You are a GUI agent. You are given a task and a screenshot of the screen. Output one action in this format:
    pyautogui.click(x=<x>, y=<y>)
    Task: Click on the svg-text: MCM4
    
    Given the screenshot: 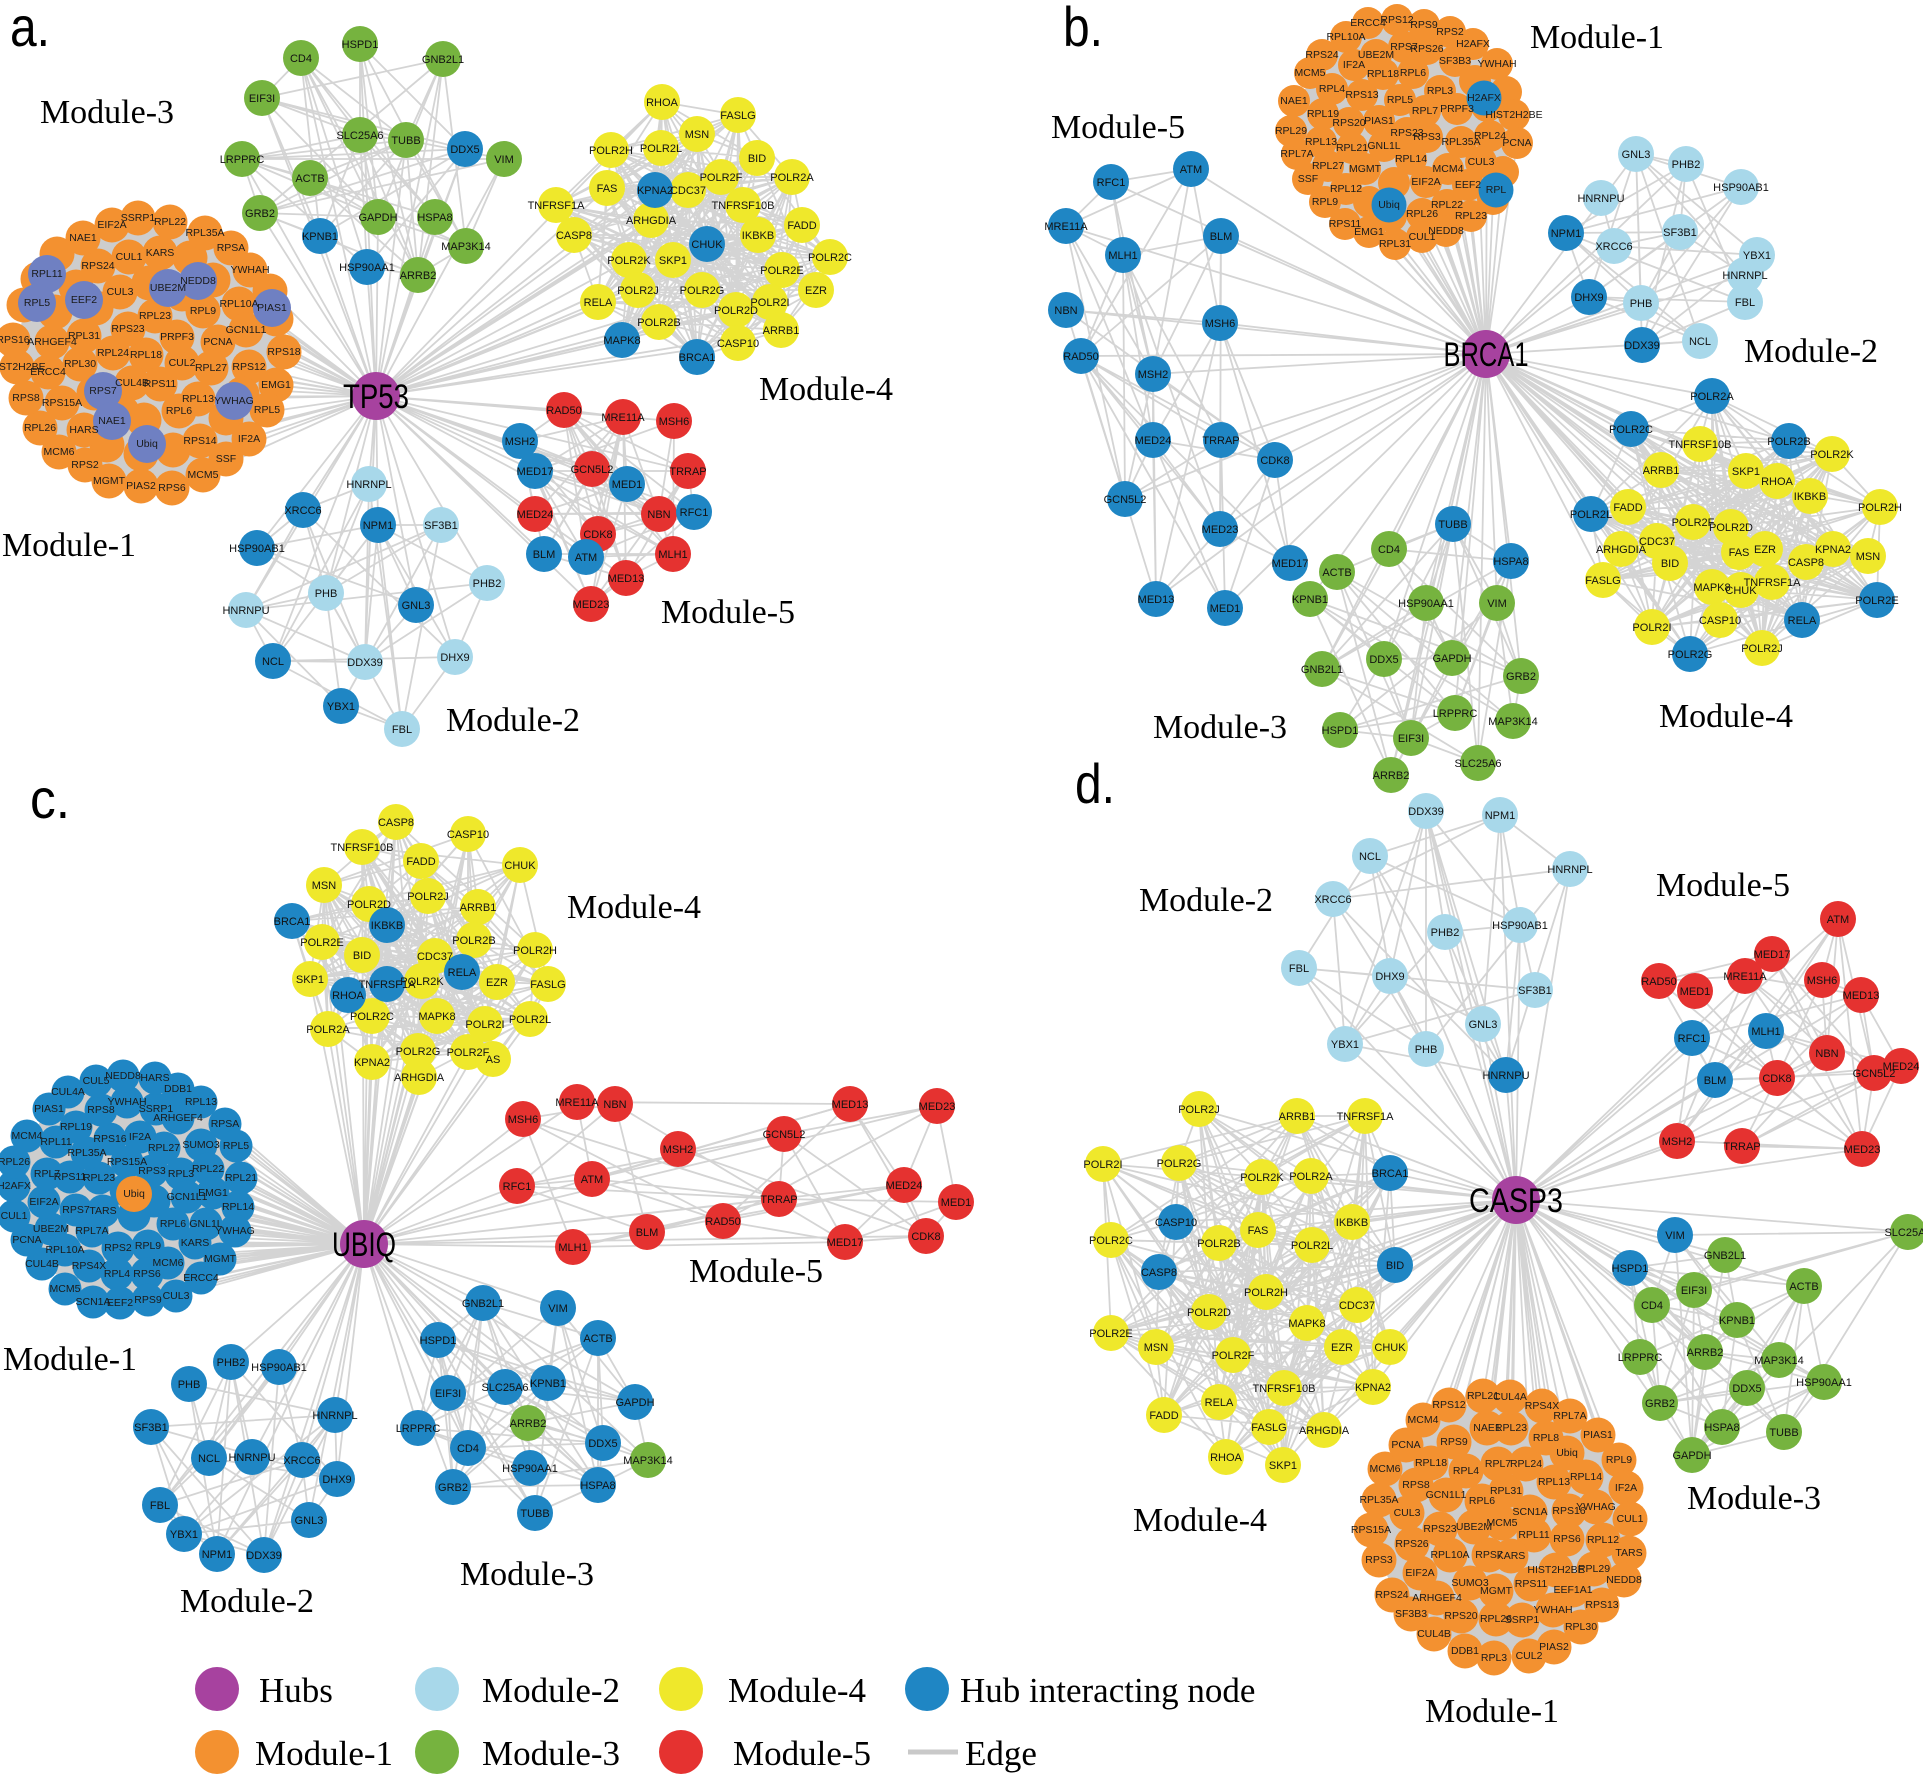 What is the action you would take?
    pyautogui.click(x=27, y=1136)
    